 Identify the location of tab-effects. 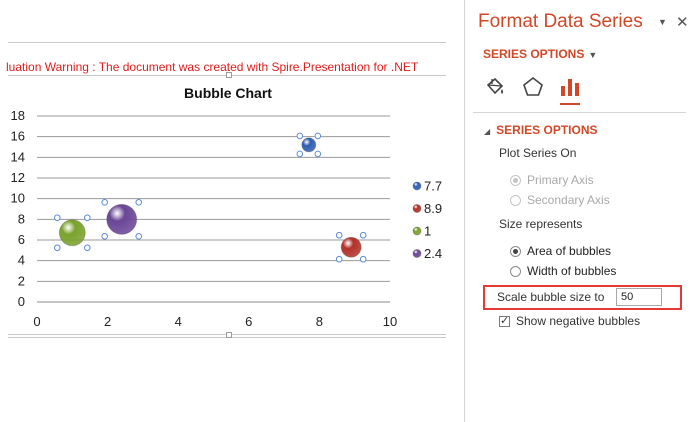
(533, 87).